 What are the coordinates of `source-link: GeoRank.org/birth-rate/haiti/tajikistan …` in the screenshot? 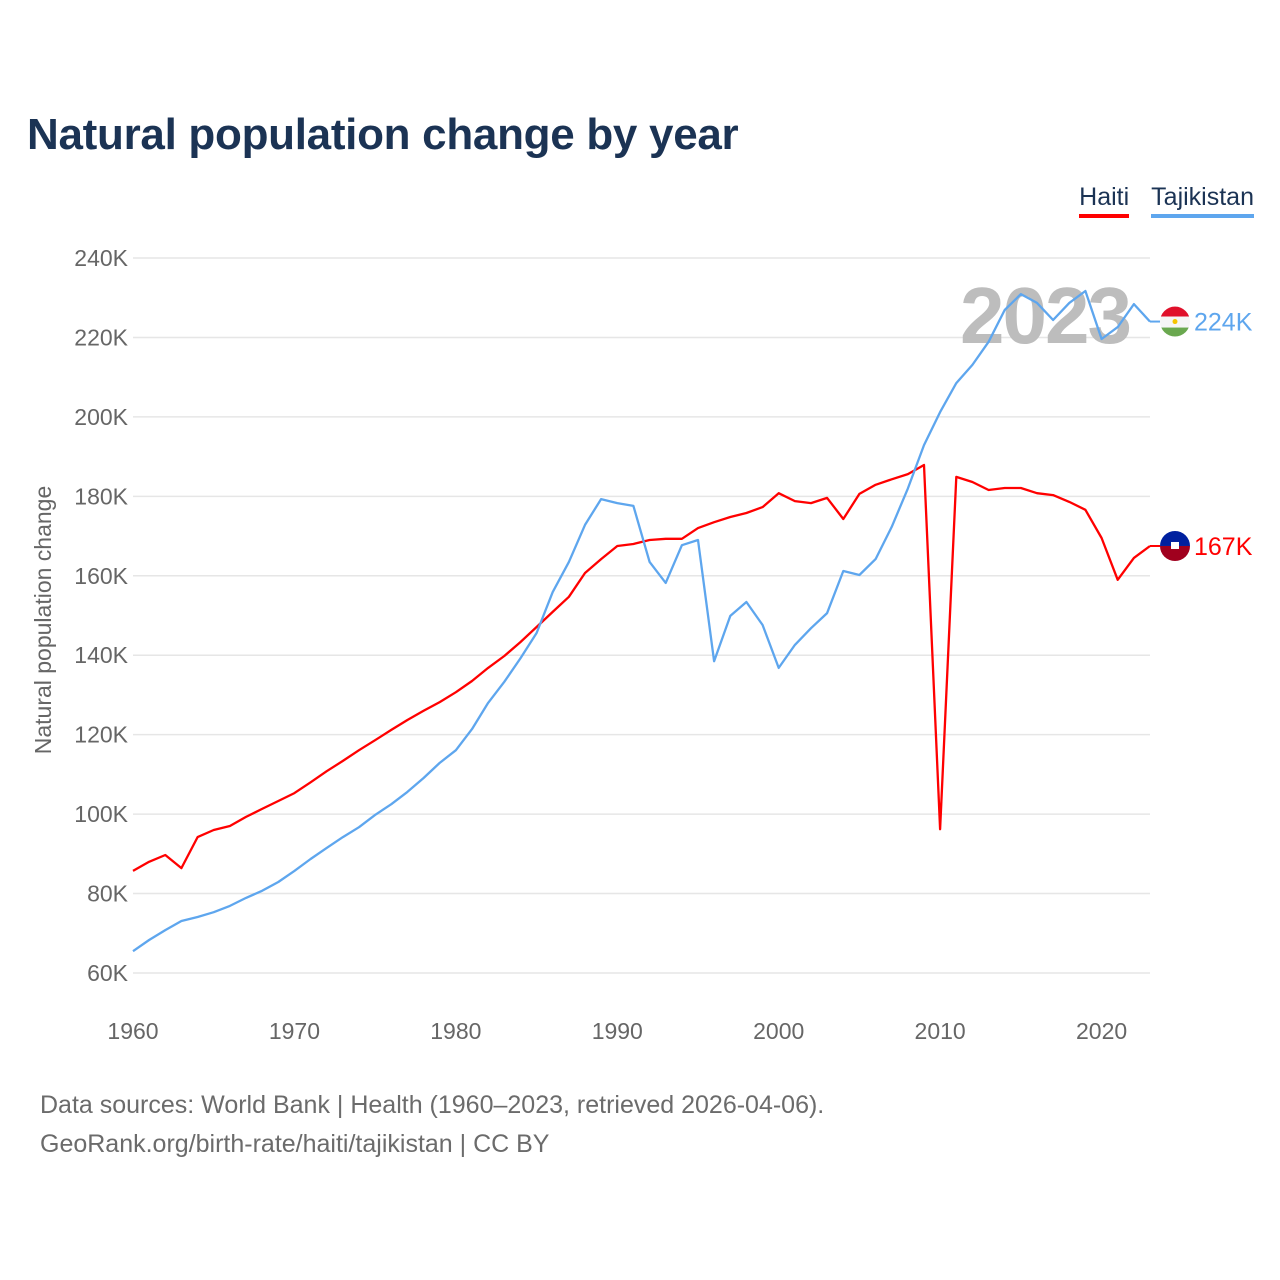 It's located at (295, 1144).